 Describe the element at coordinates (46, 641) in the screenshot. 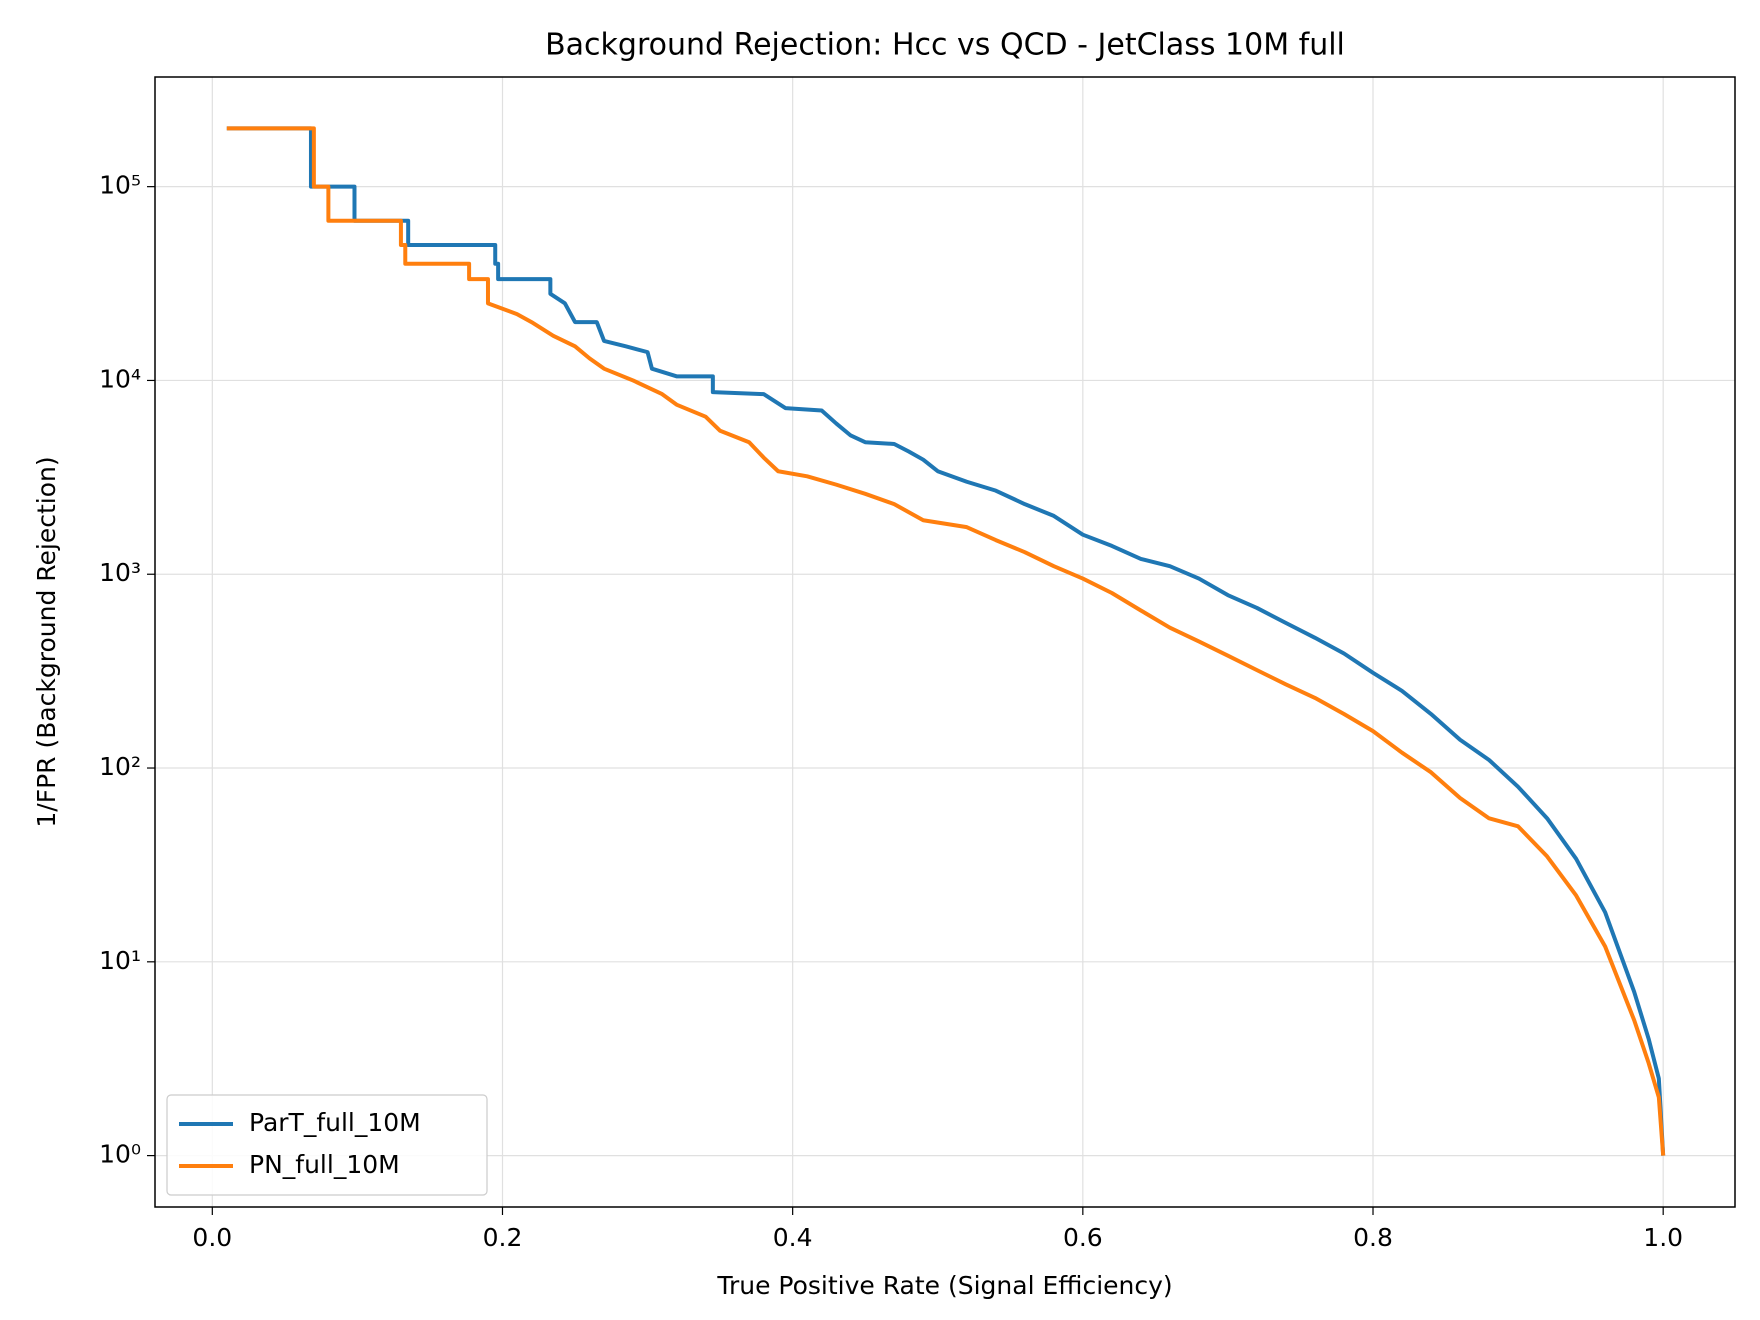

I see `y-axis-label: 1/FPR (Background Rejection)` at that location.